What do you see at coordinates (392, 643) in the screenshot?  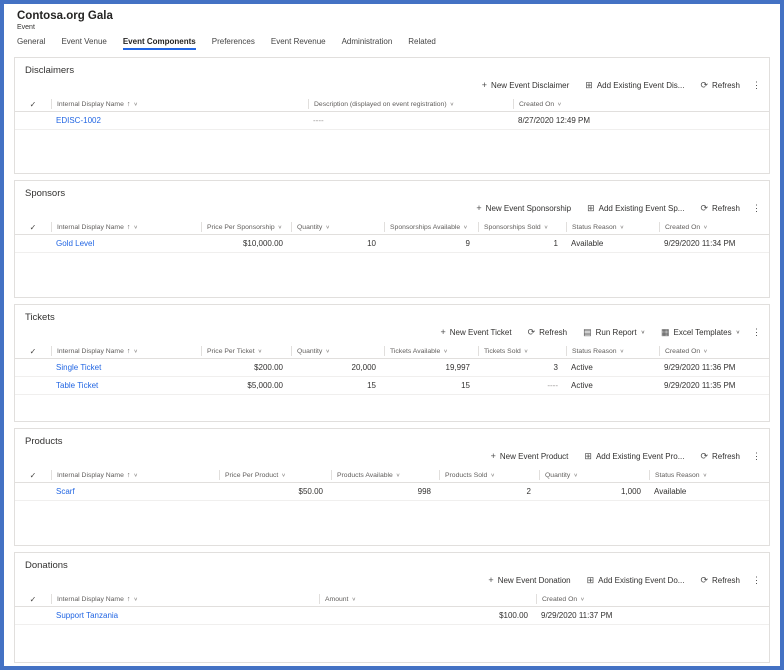 I see `section-empty-space` at bounding box center [392, 643].